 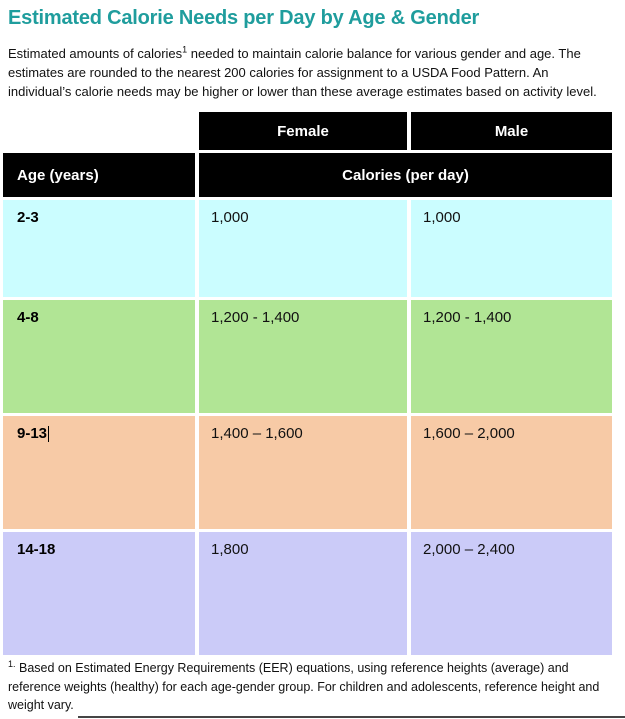 What do you see at coordinates (12, 663) in the screenshot?
I see `footnote-marker: 1.` at bounding box center [12, 663].